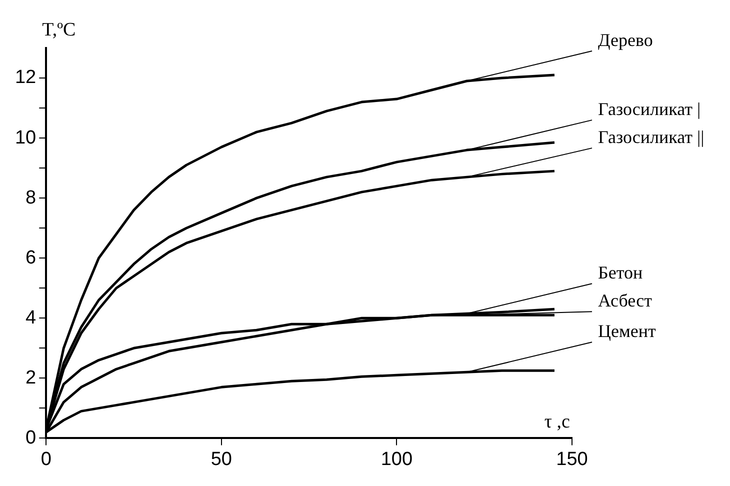 The image size is (730, 486). What do you see at coordinates (31, 257) in the screenshot?
I see `y-tick-label: 6` at bounding box center [31, 257].